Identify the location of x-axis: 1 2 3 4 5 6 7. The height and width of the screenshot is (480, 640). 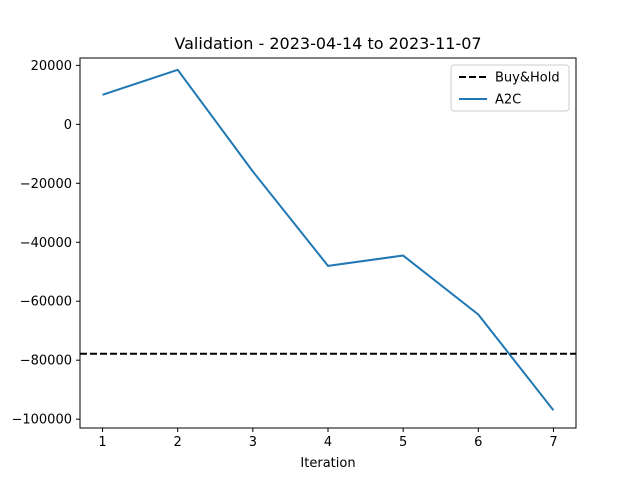
(328, 439).